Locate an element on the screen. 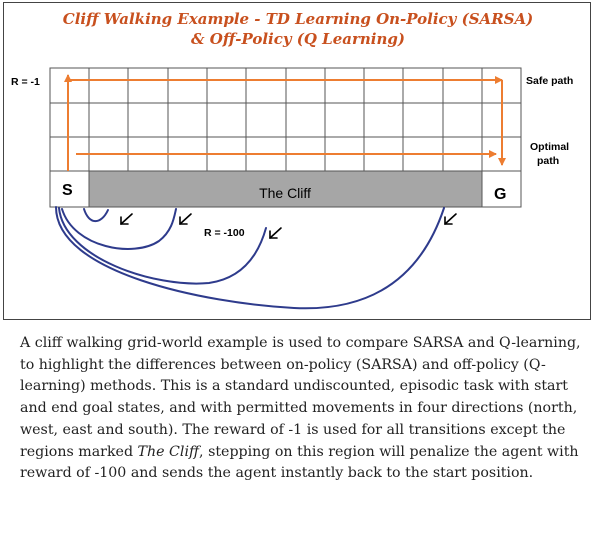 The width and height of the screenshot is (597, 548). cliff-reward-label: R = -100 is located at coordinates (224, 233).